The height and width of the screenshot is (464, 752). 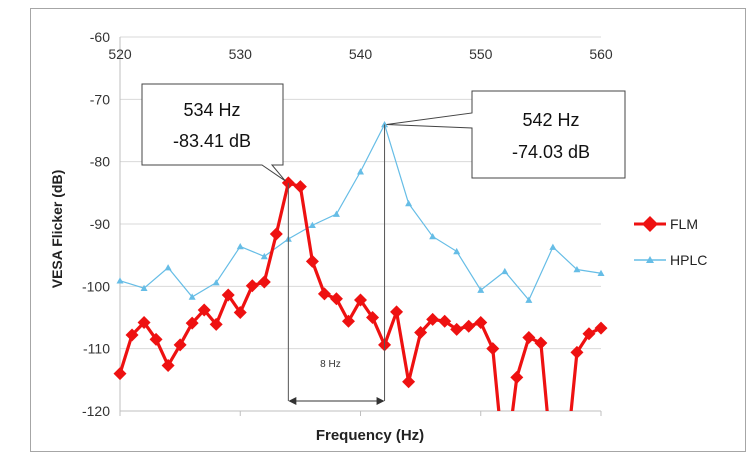 I want to click on callout-right-box, so click(x=506, y=134).